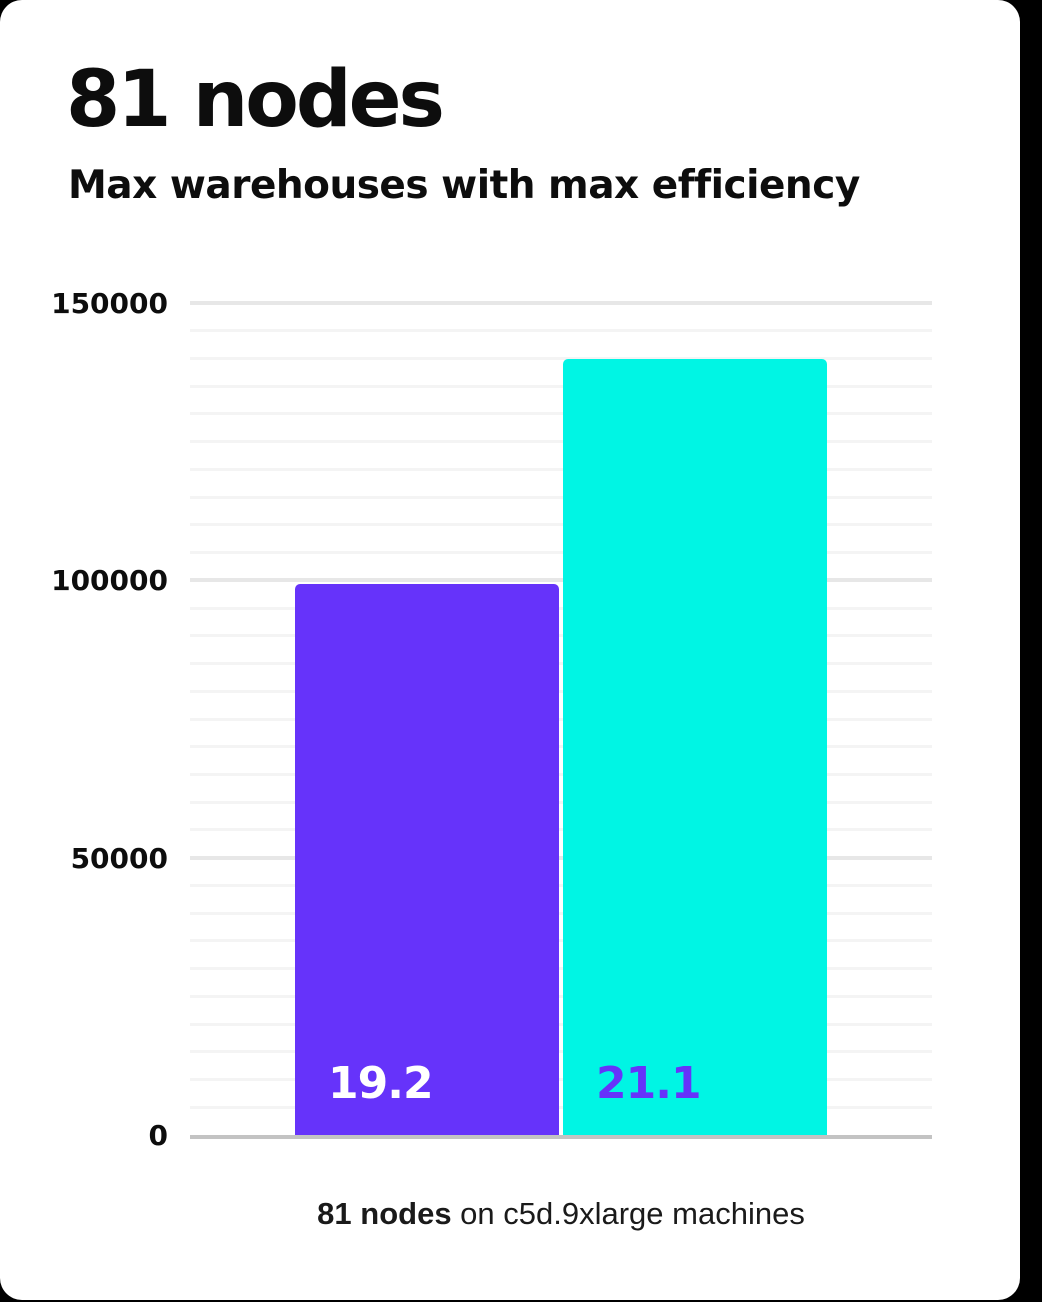 This screenshot has width=1042, height=1302. I want to click on y-axis-tick-label: 0, so click(158, 1135).